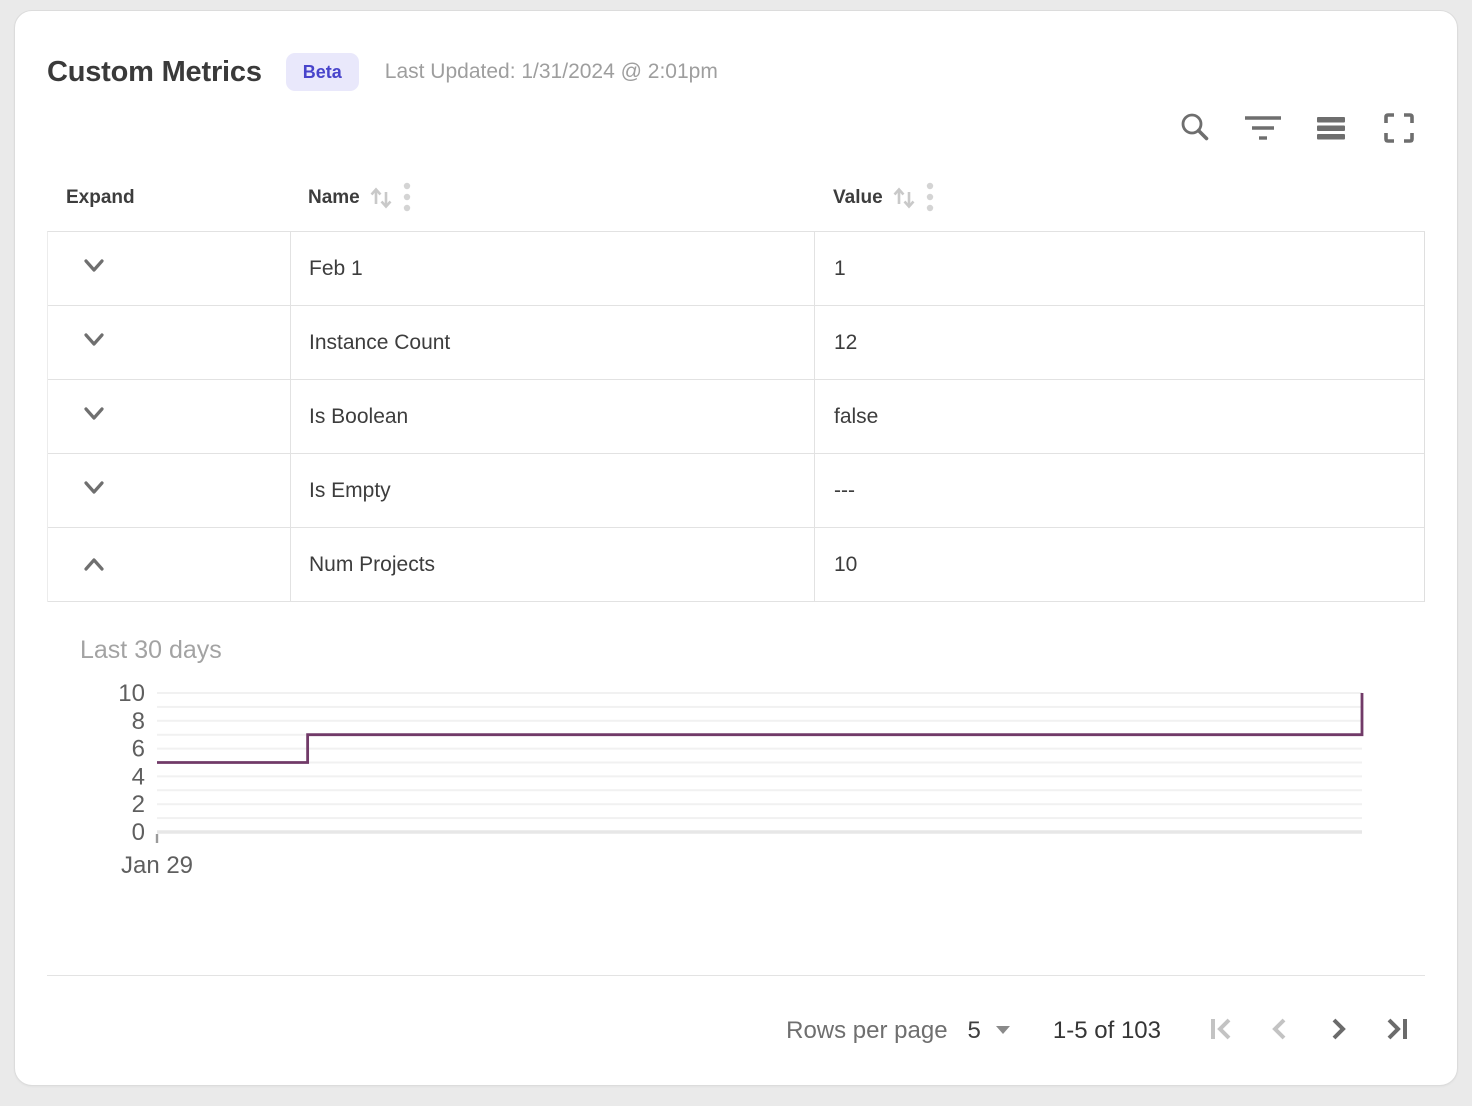 Image resolution: width=1472 pixels, height=1106 pixels. I want to click on previous-page-icon, so click(1280, 1030).